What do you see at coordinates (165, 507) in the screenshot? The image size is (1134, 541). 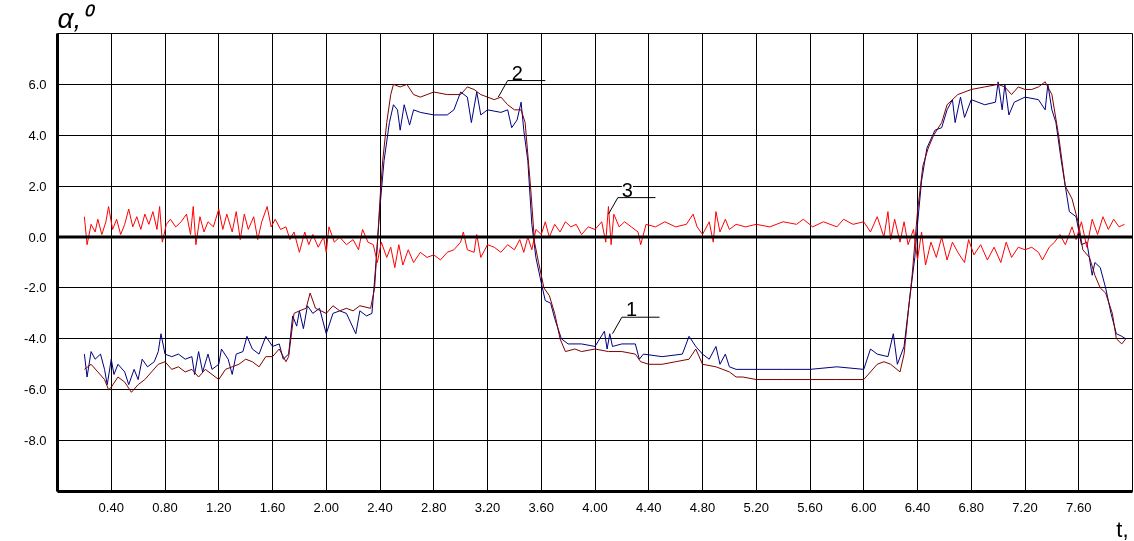 I see `x-tick-label: 0.80` at bounding box center [165, 507].